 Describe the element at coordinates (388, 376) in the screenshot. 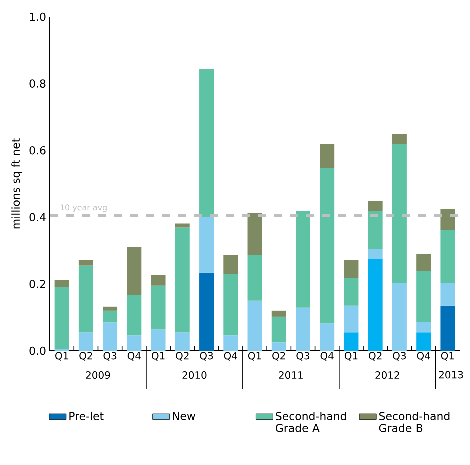

I see `text: 2012` at that location.